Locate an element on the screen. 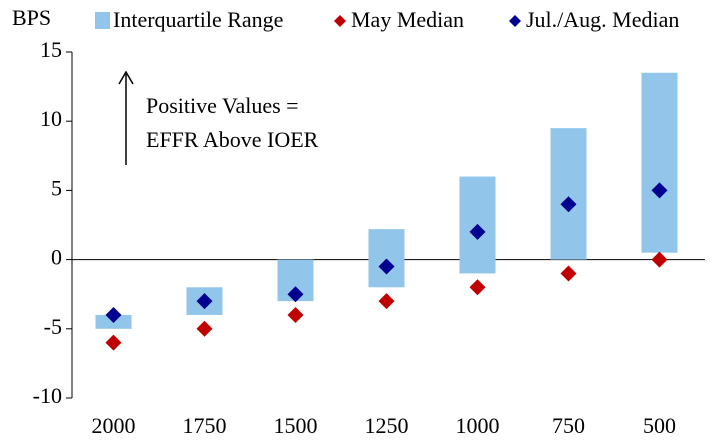 The height and width of the screenshot is (440, 714). x-tick-label: 1750 is located at coordinates (205, 425).